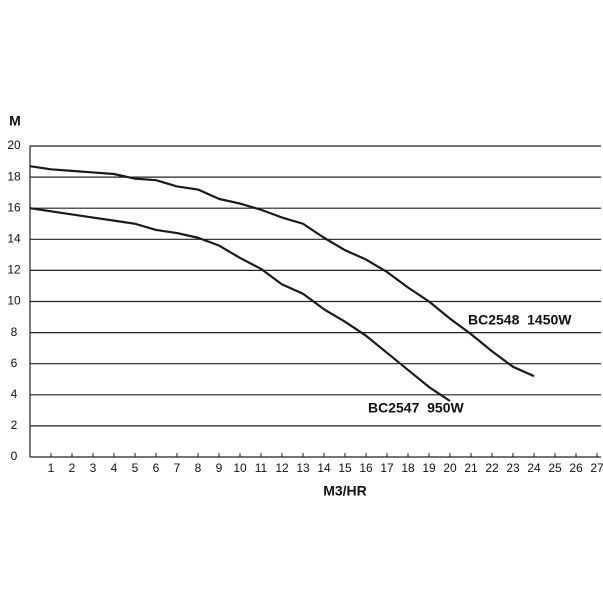 Image resolution: width=603 pixels, height=603 pixels. Describe the element at coordinates (513, 468) in the screenshot. I see `x-tick-label: 23` at that location.